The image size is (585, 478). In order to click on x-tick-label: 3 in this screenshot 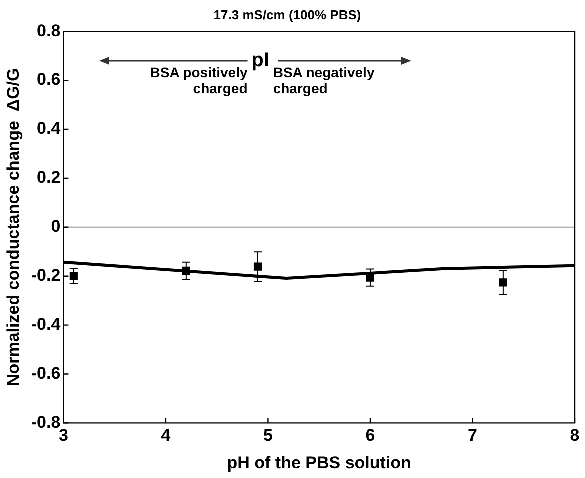, I will do `click(63, 436)`.